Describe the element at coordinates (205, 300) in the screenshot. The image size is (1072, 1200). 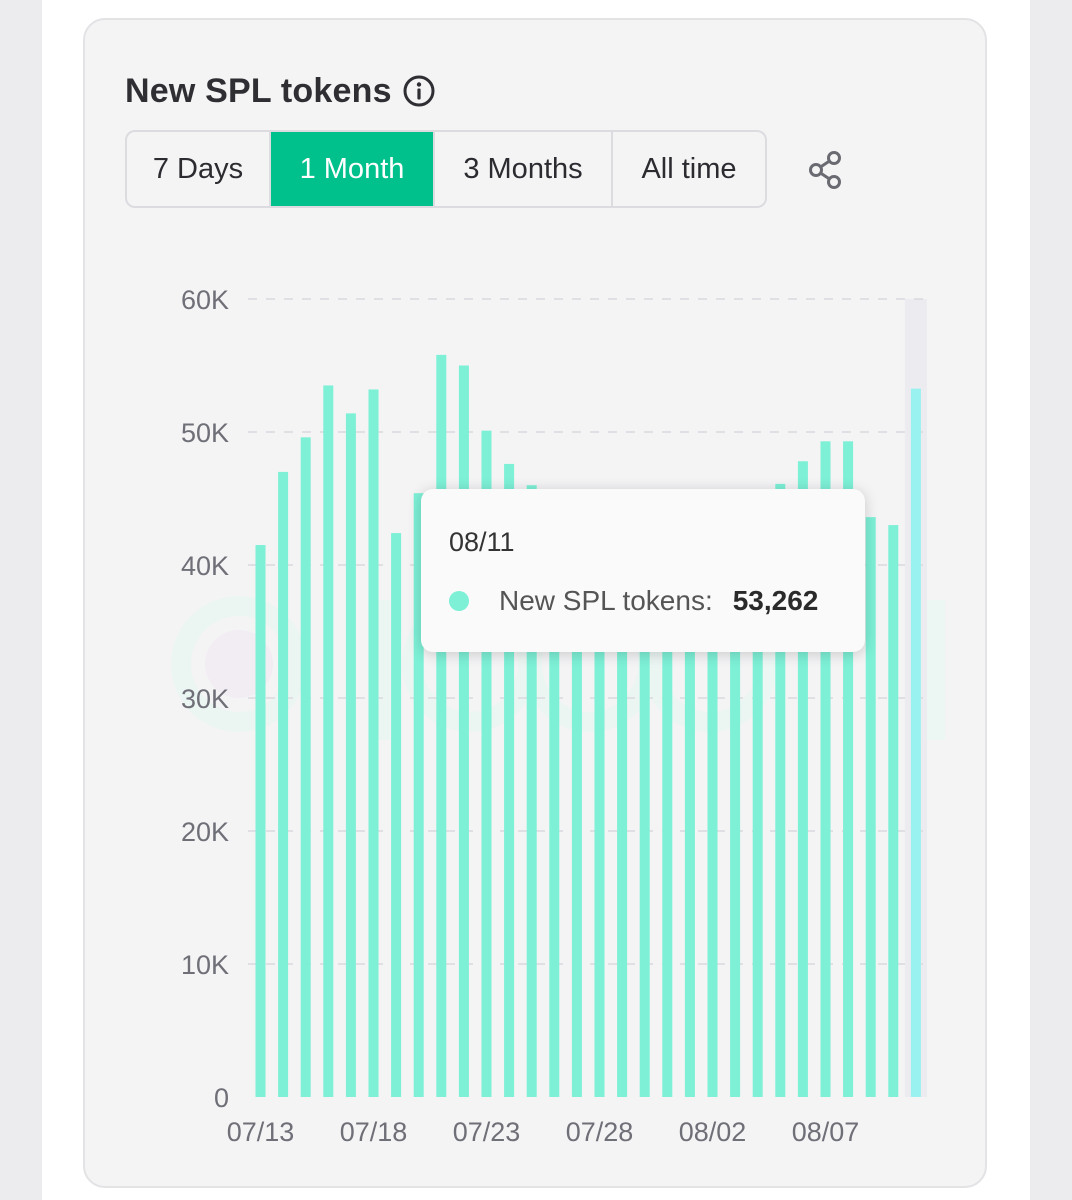
I see `y-tick-label: 60K` at that location.